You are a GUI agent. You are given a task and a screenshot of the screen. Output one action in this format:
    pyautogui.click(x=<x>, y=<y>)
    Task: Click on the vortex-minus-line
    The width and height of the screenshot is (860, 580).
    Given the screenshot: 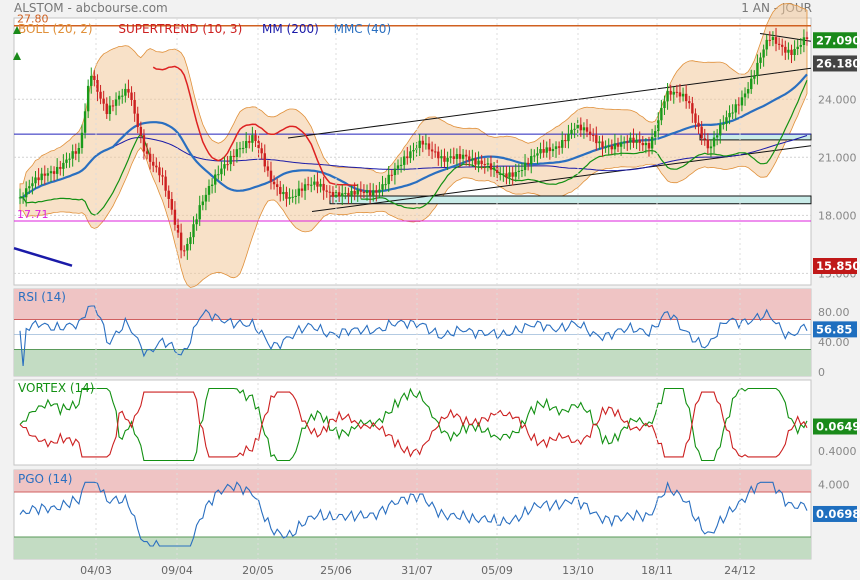 What is the action you would take?
    pyautogui.click(x=413, y=424)
    